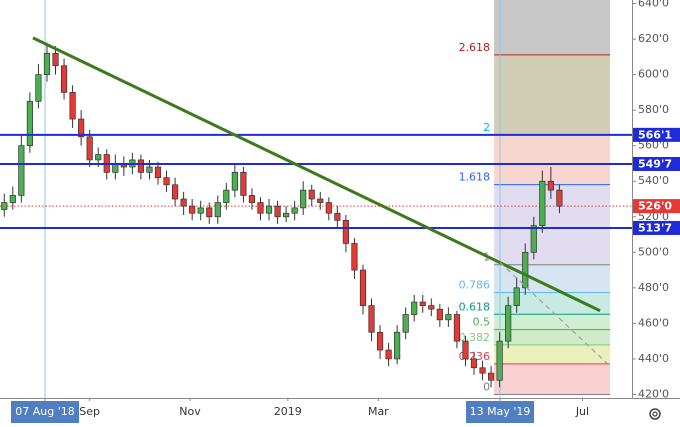 The width and height of the screenshot is (680, 427). I want to click on settings-icon, so click(655, 414).